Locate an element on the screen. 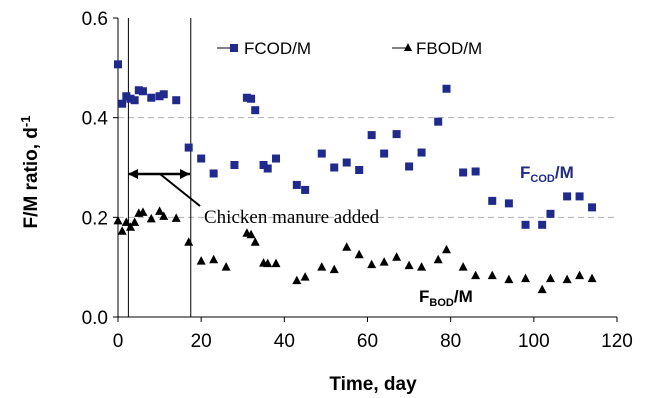 The height and width of the screenshot is (398, 670). y-axis-title: F/M ratio, d-1 is located at coordinates (30, 172).